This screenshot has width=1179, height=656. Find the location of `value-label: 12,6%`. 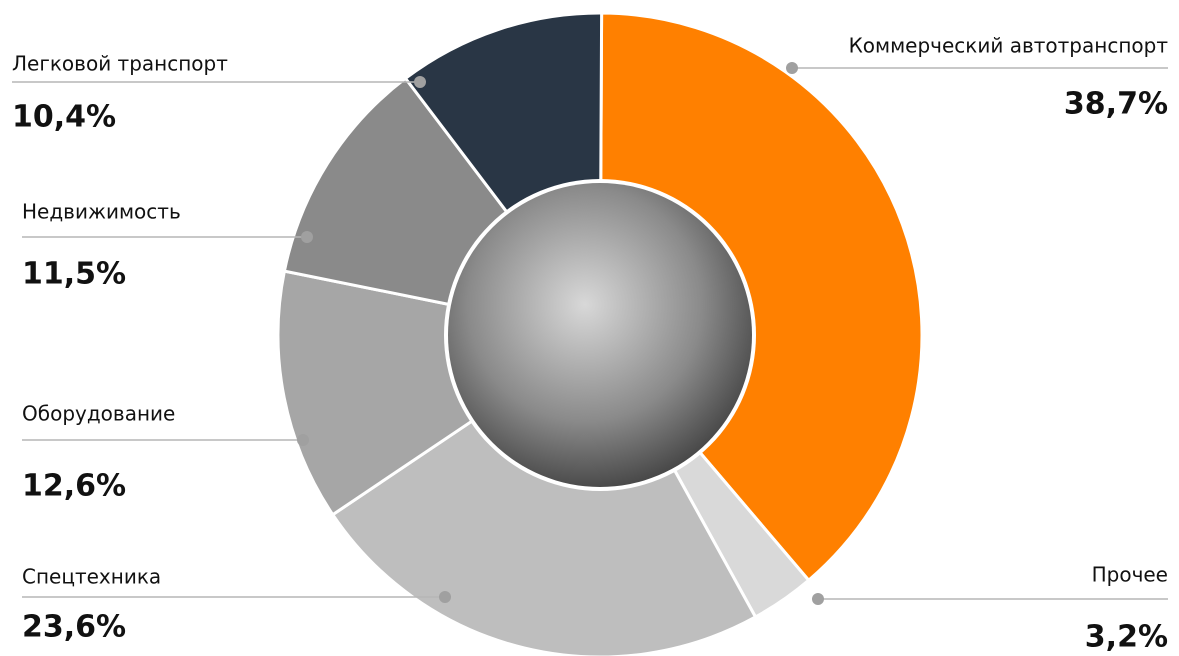

value-label: 12,6% is located at coordinates (74, 486).